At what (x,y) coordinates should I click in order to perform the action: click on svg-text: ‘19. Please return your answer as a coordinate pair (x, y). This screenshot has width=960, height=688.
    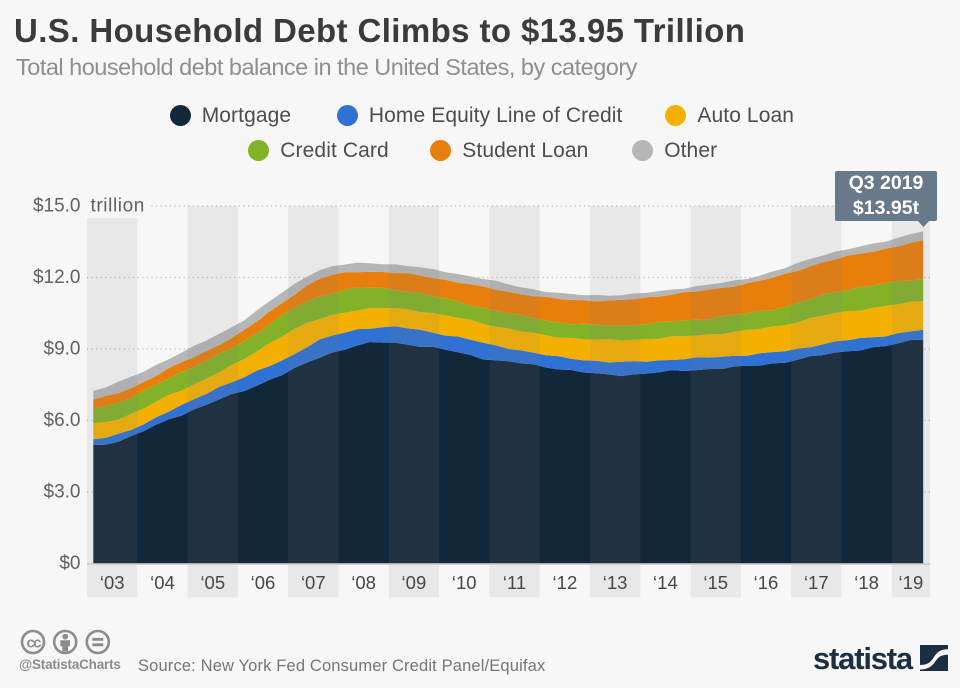
    Looking at the image, I should click on (911, 582).